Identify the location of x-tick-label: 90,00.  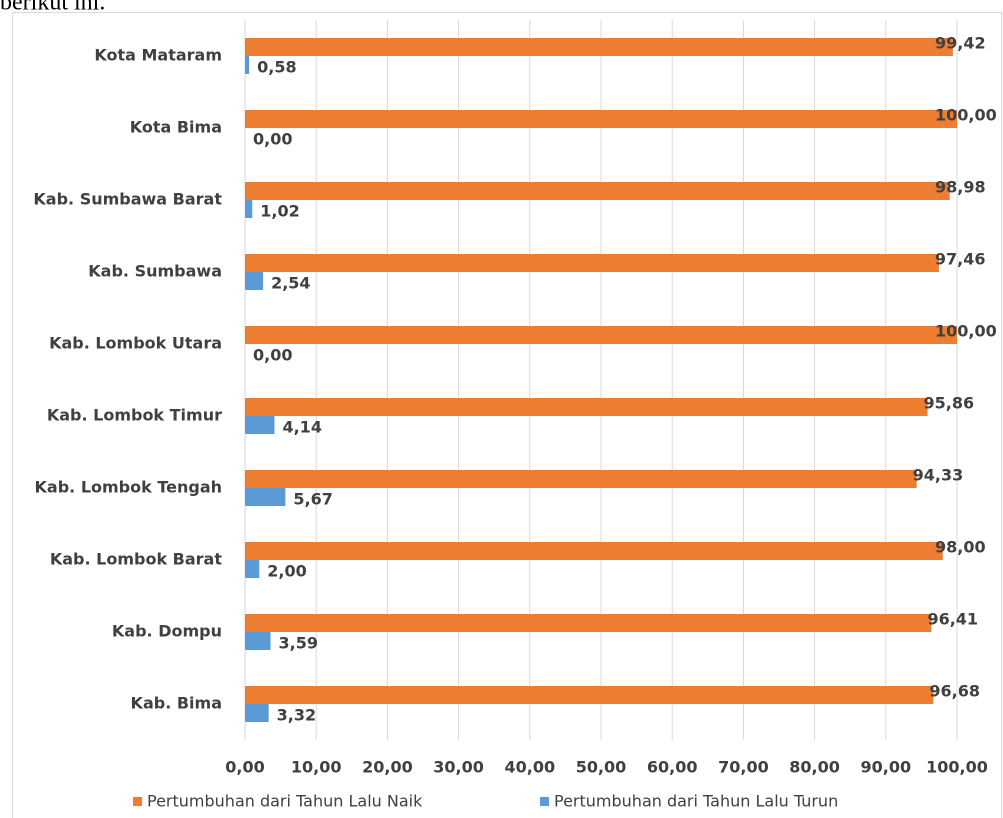
(885, 767).